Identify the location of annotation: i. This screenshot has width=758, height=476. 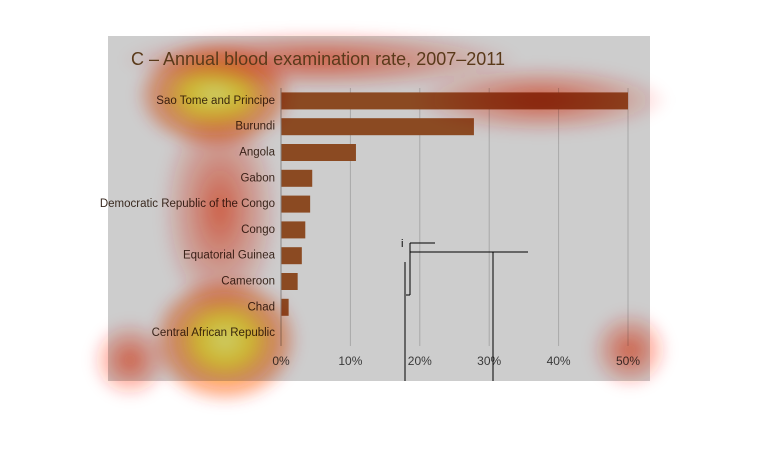
(402, 244).